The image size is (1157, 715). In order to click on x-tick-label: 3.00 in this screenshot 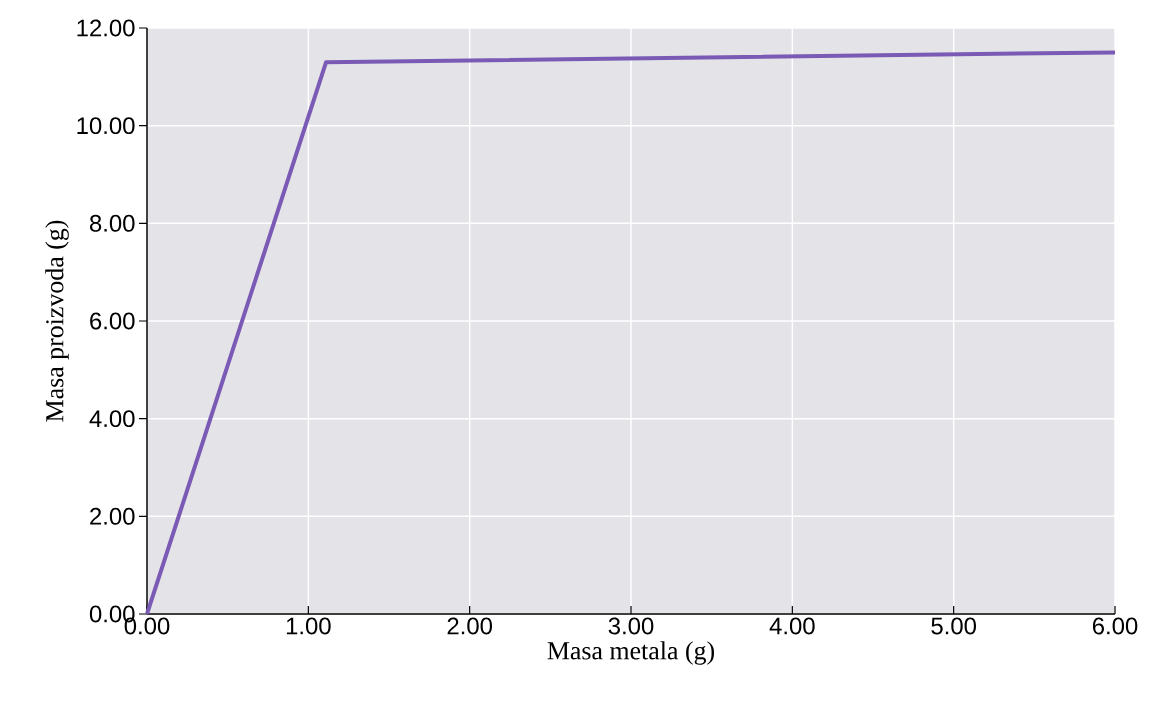, I will do `click(631, 626)`.